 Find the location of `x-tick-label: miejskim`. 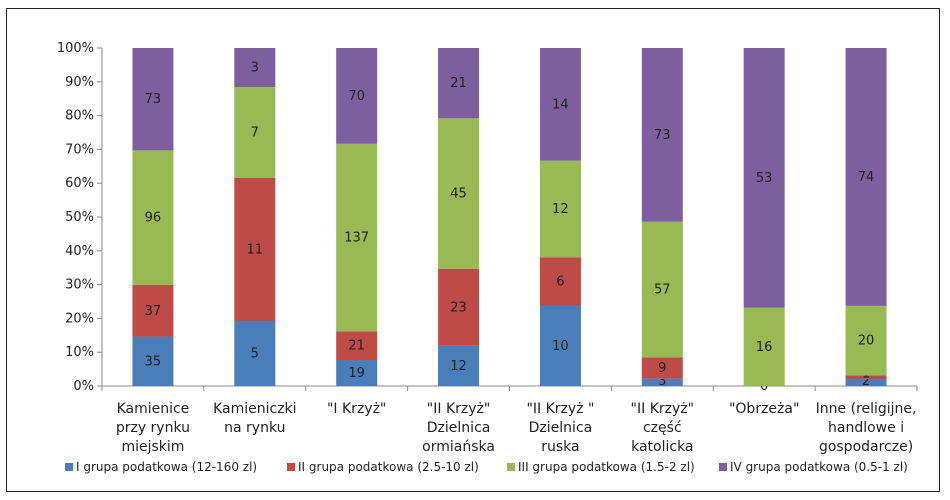

x-tick-label: miejskim is located at coordinates (152, 447).